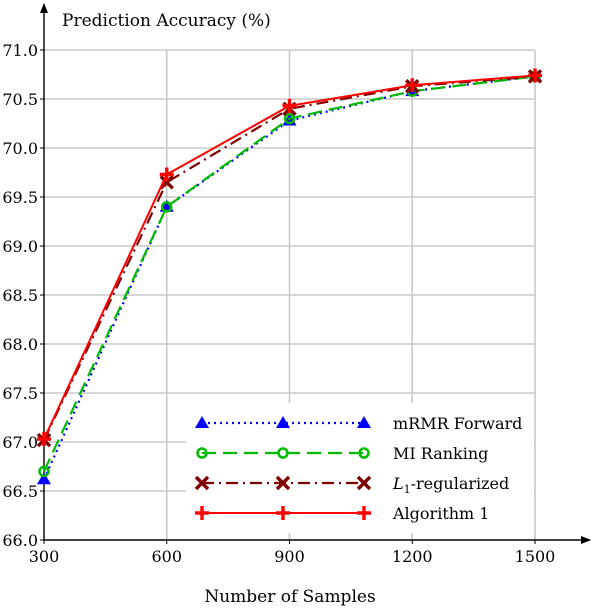 The width and height of the screenshot is (598, 608). I want to click on y-tick-label: 69.5, so click(20, 197).